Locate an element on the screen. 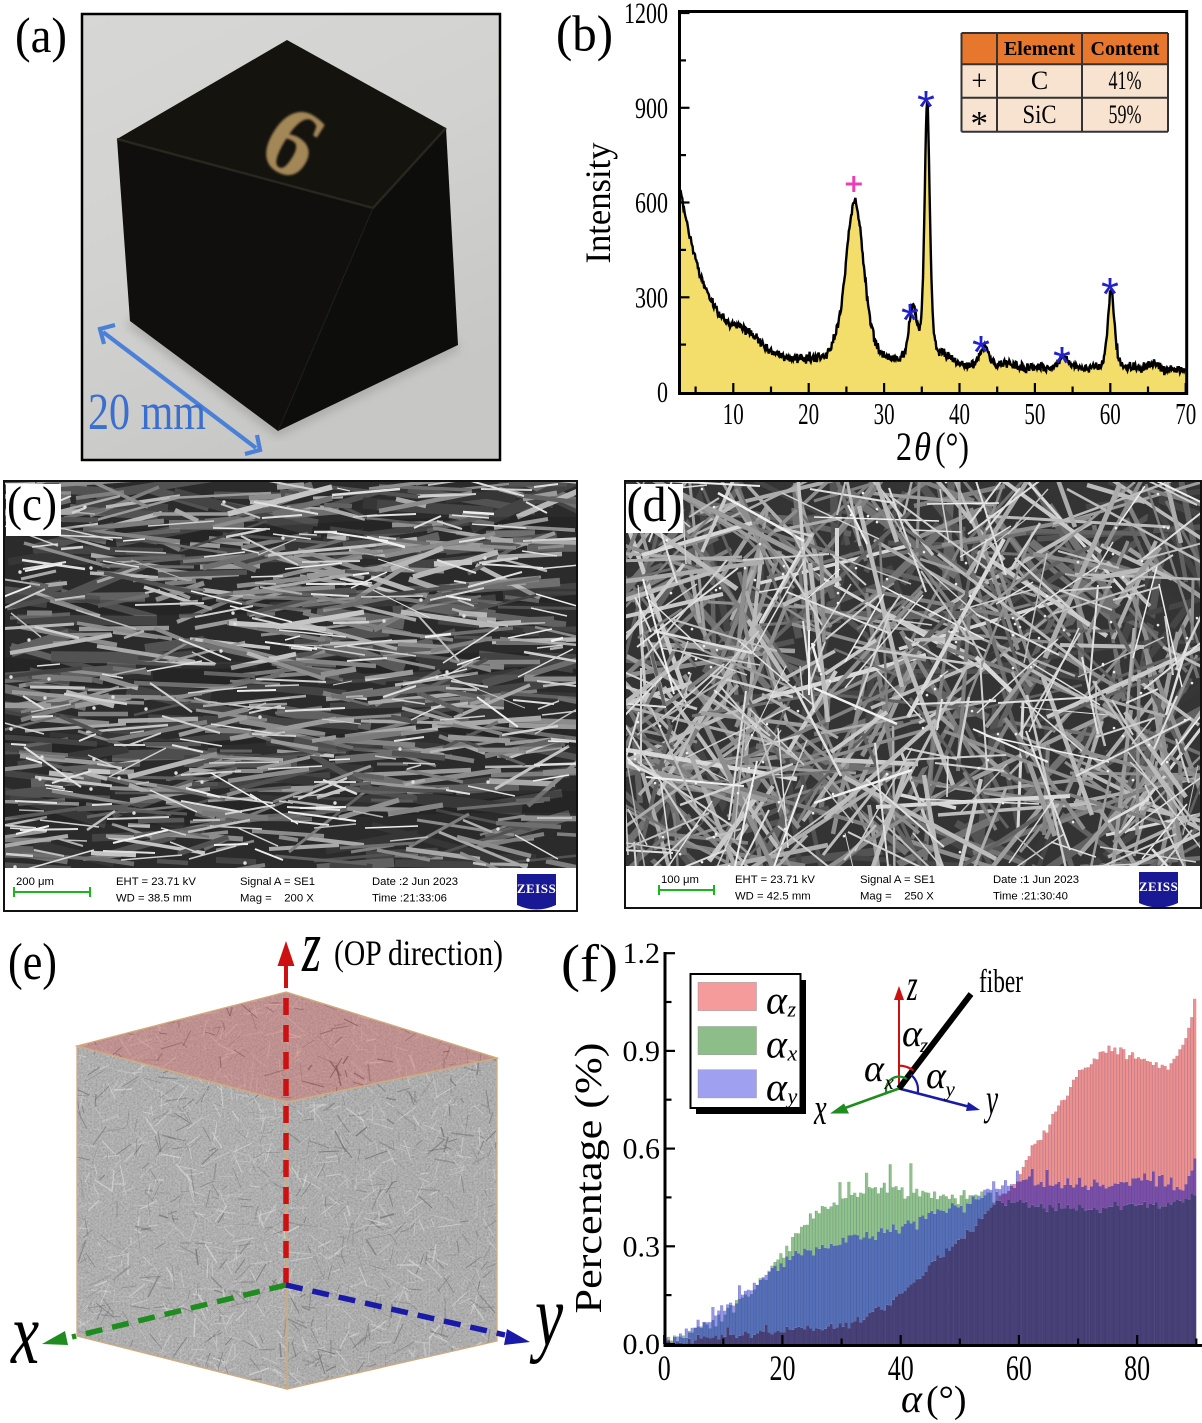 The width and height of the screenshot is (1202, 1423). svg-text: Date :1 Jun 2023 is located at coordinates (1036, 880).